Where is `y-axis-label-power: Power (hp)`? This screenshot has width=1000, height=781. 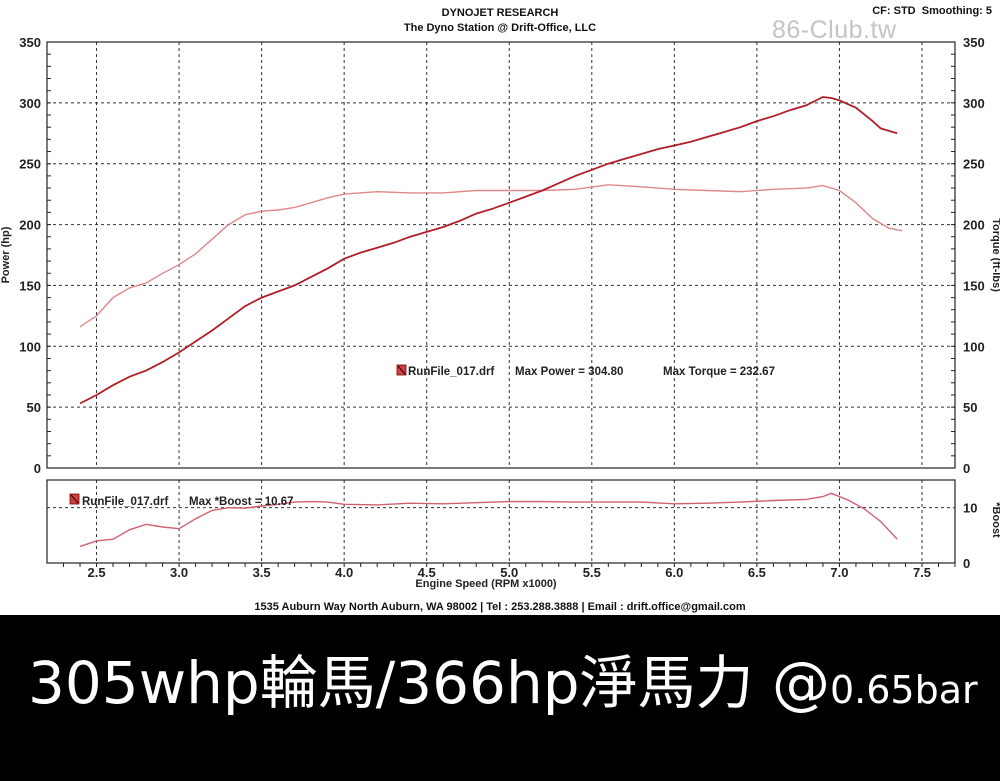
y-axis-label-power: Power (hp) is located at coordinates (6, 254).